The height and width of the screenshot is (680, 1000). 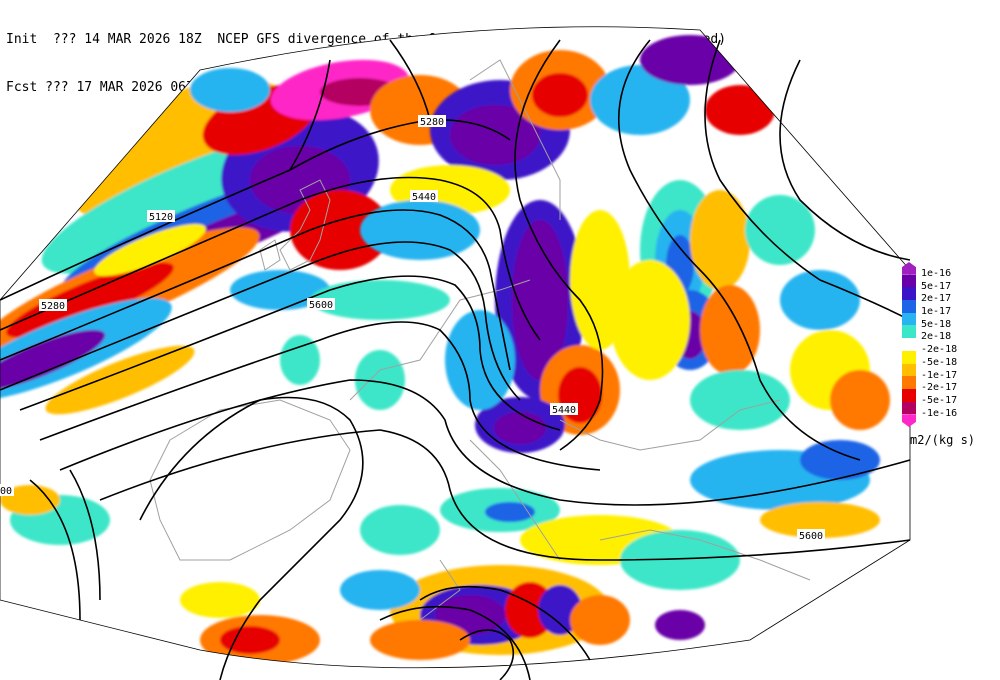 I want to click on eastern-features, so click(x=750, y=359).